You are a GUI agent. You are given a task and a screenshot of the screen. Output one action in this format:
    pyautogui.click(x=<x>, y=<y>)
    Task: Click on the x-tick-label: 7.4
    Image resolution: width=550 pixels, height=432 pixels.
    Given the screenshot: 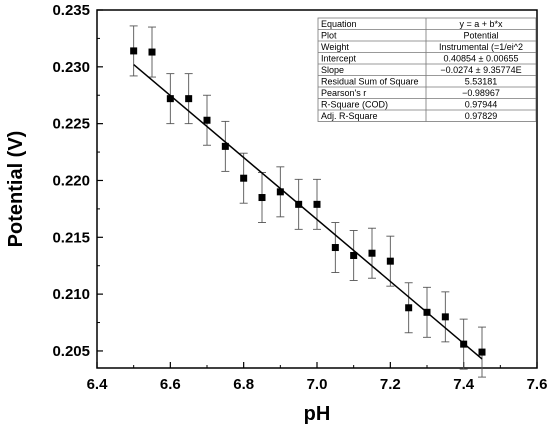 What is the action you would take?
    pyautogui.click(x=464, y=384)
    